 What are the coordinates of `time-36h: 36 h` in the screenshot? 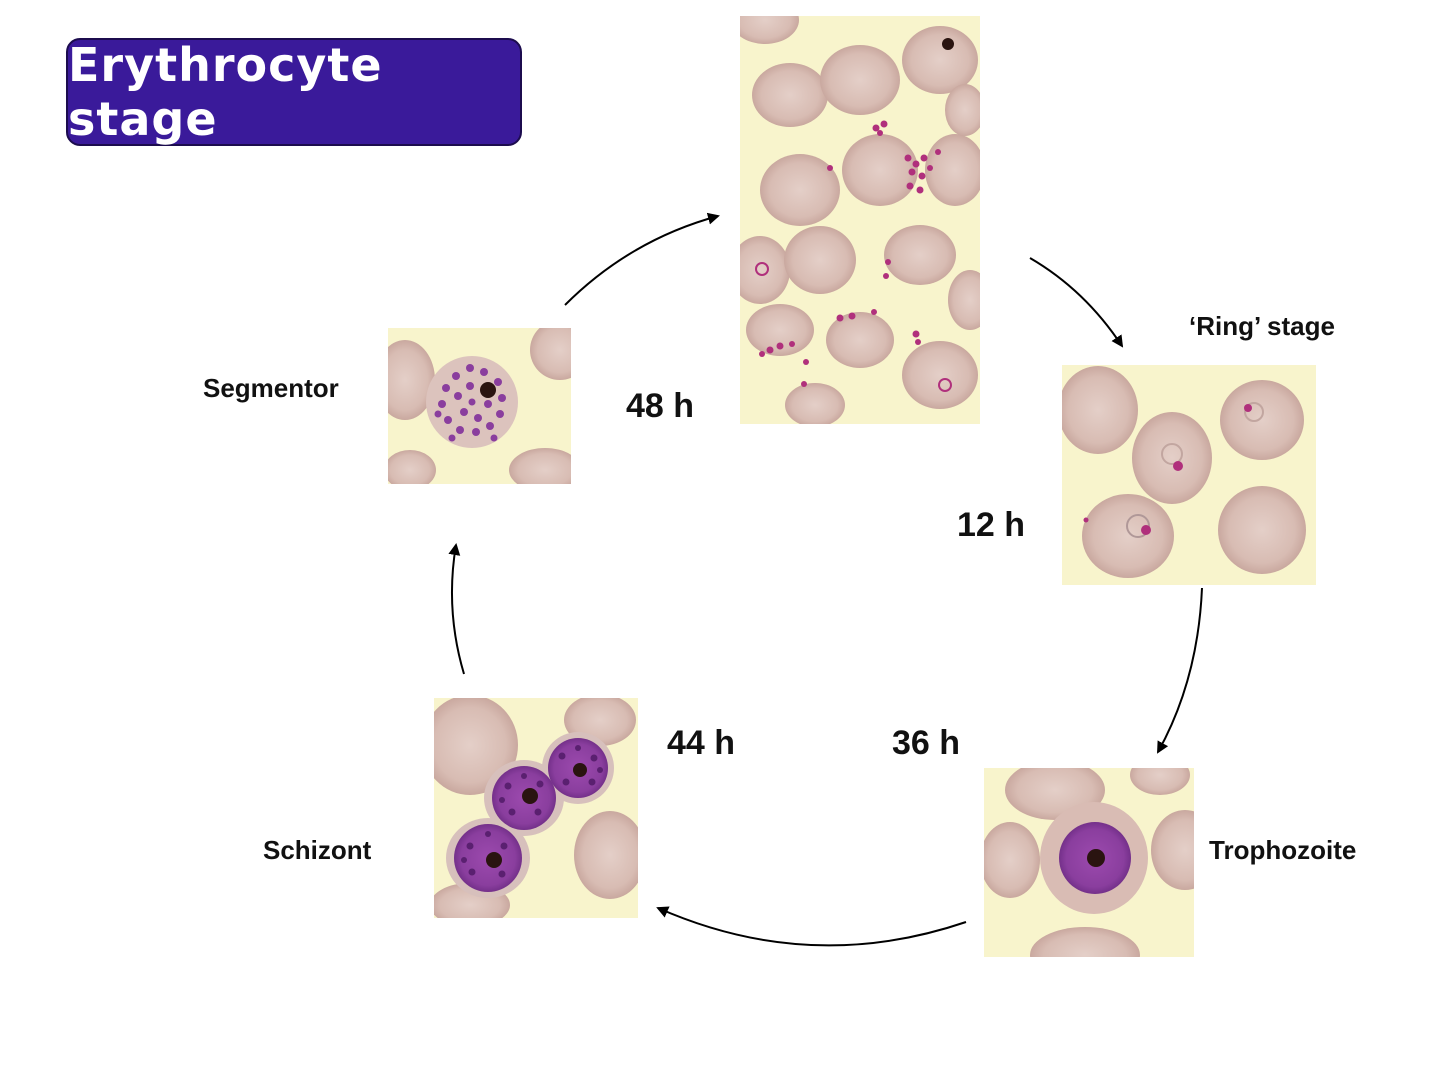 It's located at (926, 743).